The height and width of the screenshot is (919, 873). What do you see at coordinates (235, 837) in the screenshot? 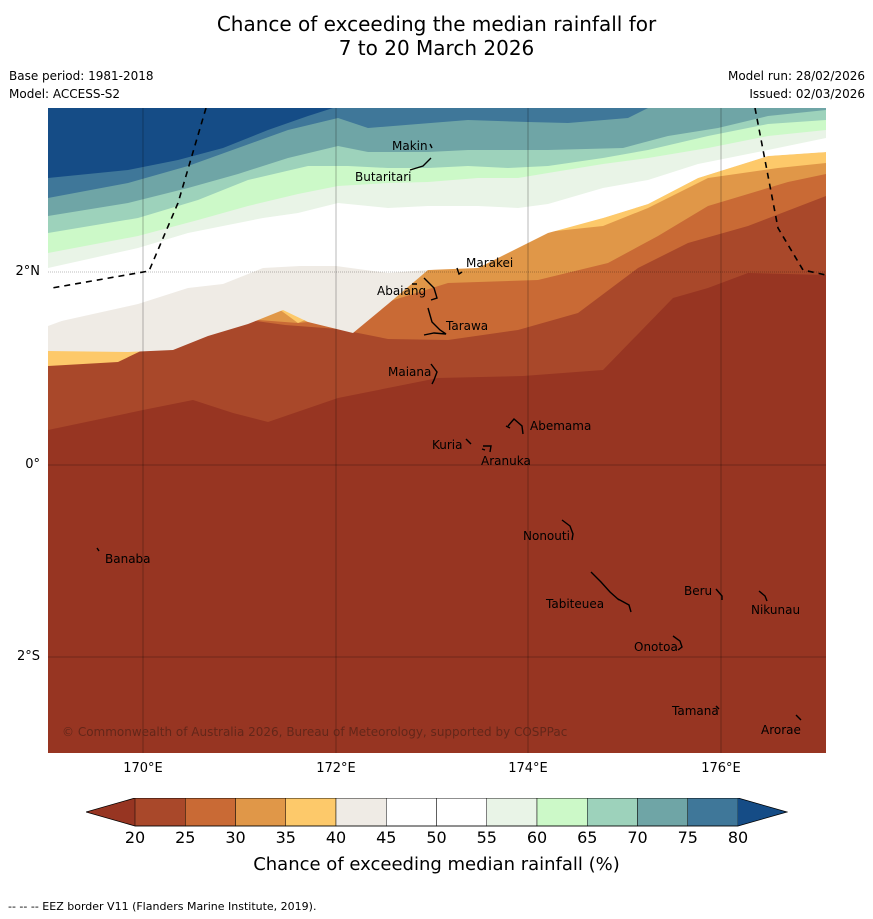
I see `colorbar-tick-label: 30` at bounding box center [235, 837].